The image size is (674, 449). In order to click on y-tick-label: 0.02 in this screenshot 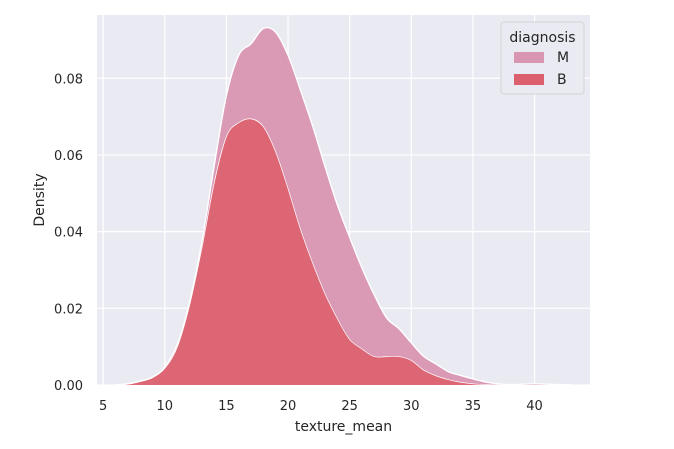, I will do `click(68, 309)`.